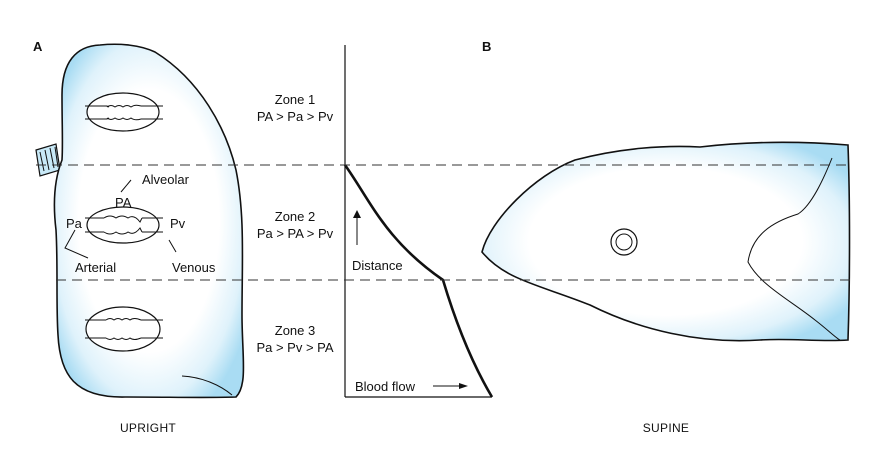 Image resolution: width=889 pixels, height=457 pixels. Describe the element at coordinates (624, 242) in the screenshot. I see `bronchus-cross-section-icon` at that location.